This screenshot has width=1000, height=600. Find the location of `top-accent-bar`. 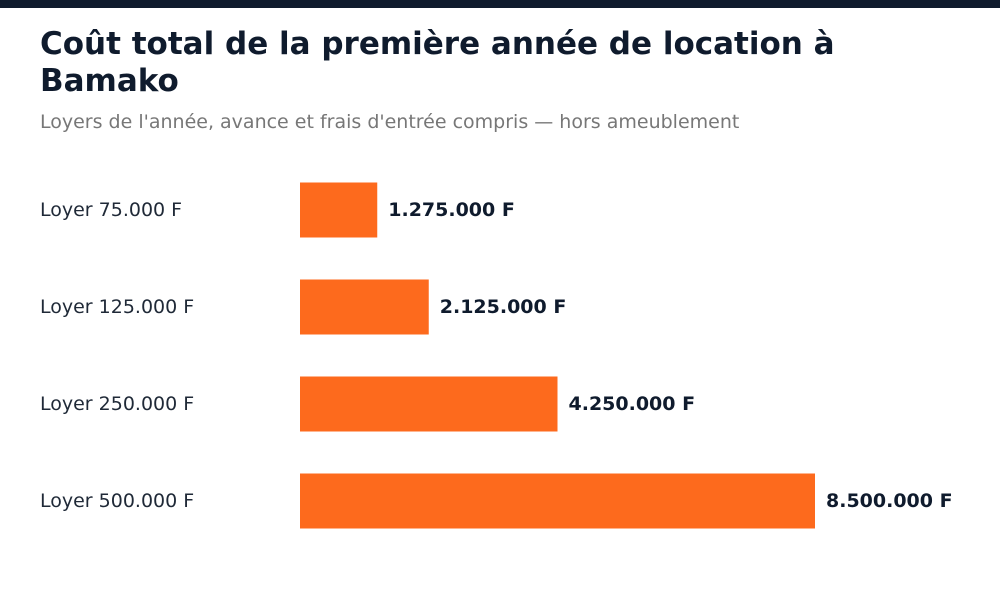

top-accent-bar is located at coordinates (500, 4).